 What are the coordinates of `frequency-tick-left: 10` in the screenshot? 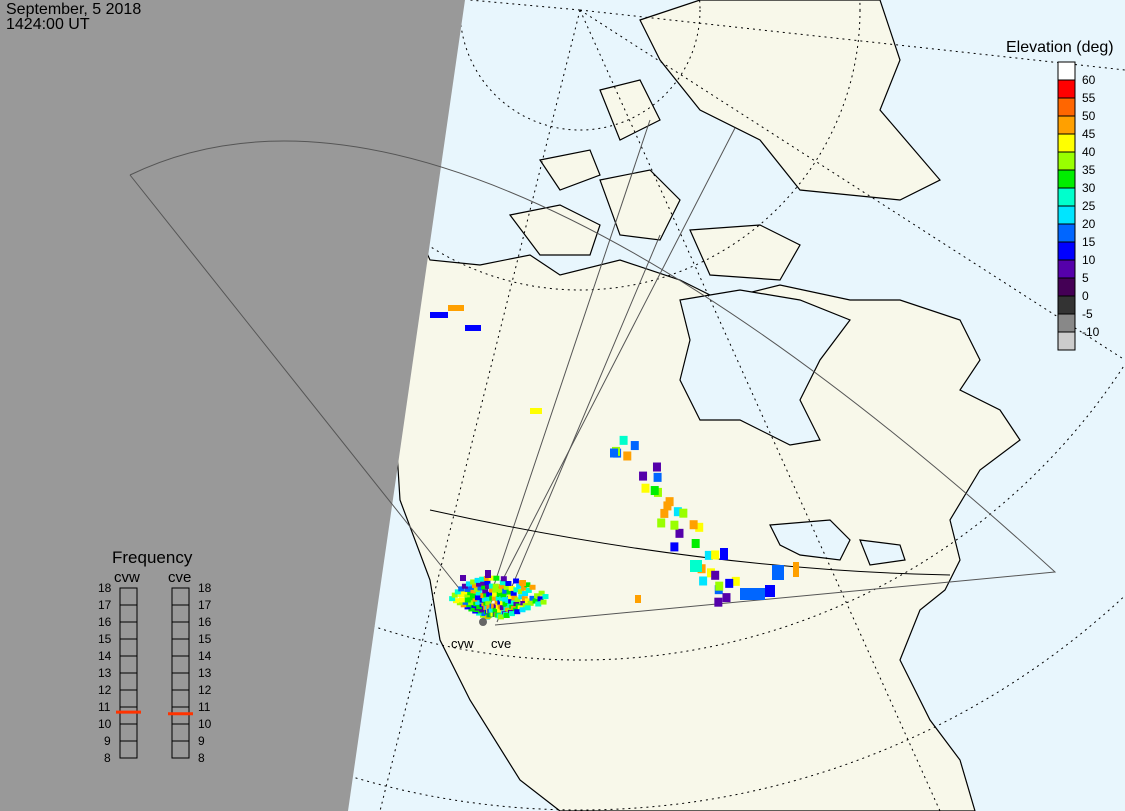 It's located at (105, 724).